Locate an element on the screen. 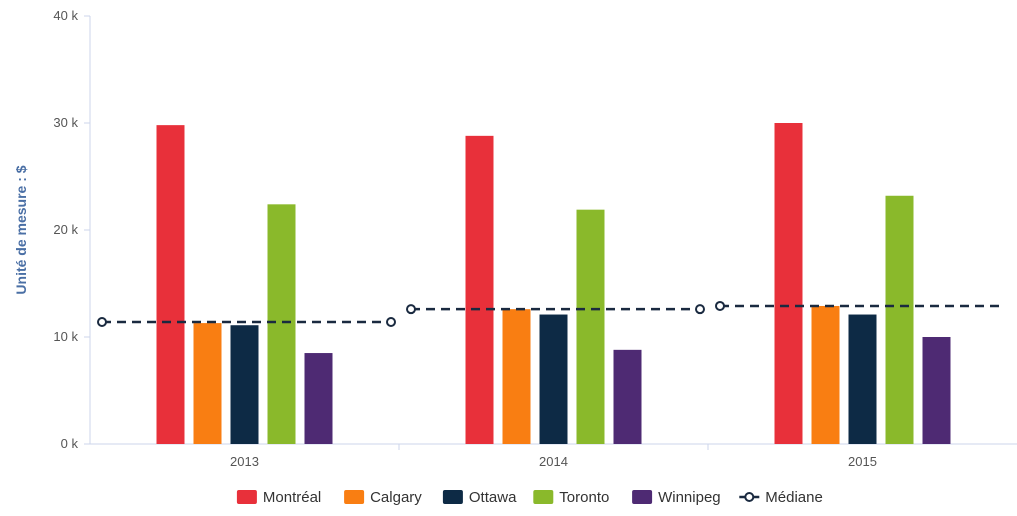 The width and height of the screenshot is (1017, 516). bar-ottawa-2013 is located at coordinates (244, 384).